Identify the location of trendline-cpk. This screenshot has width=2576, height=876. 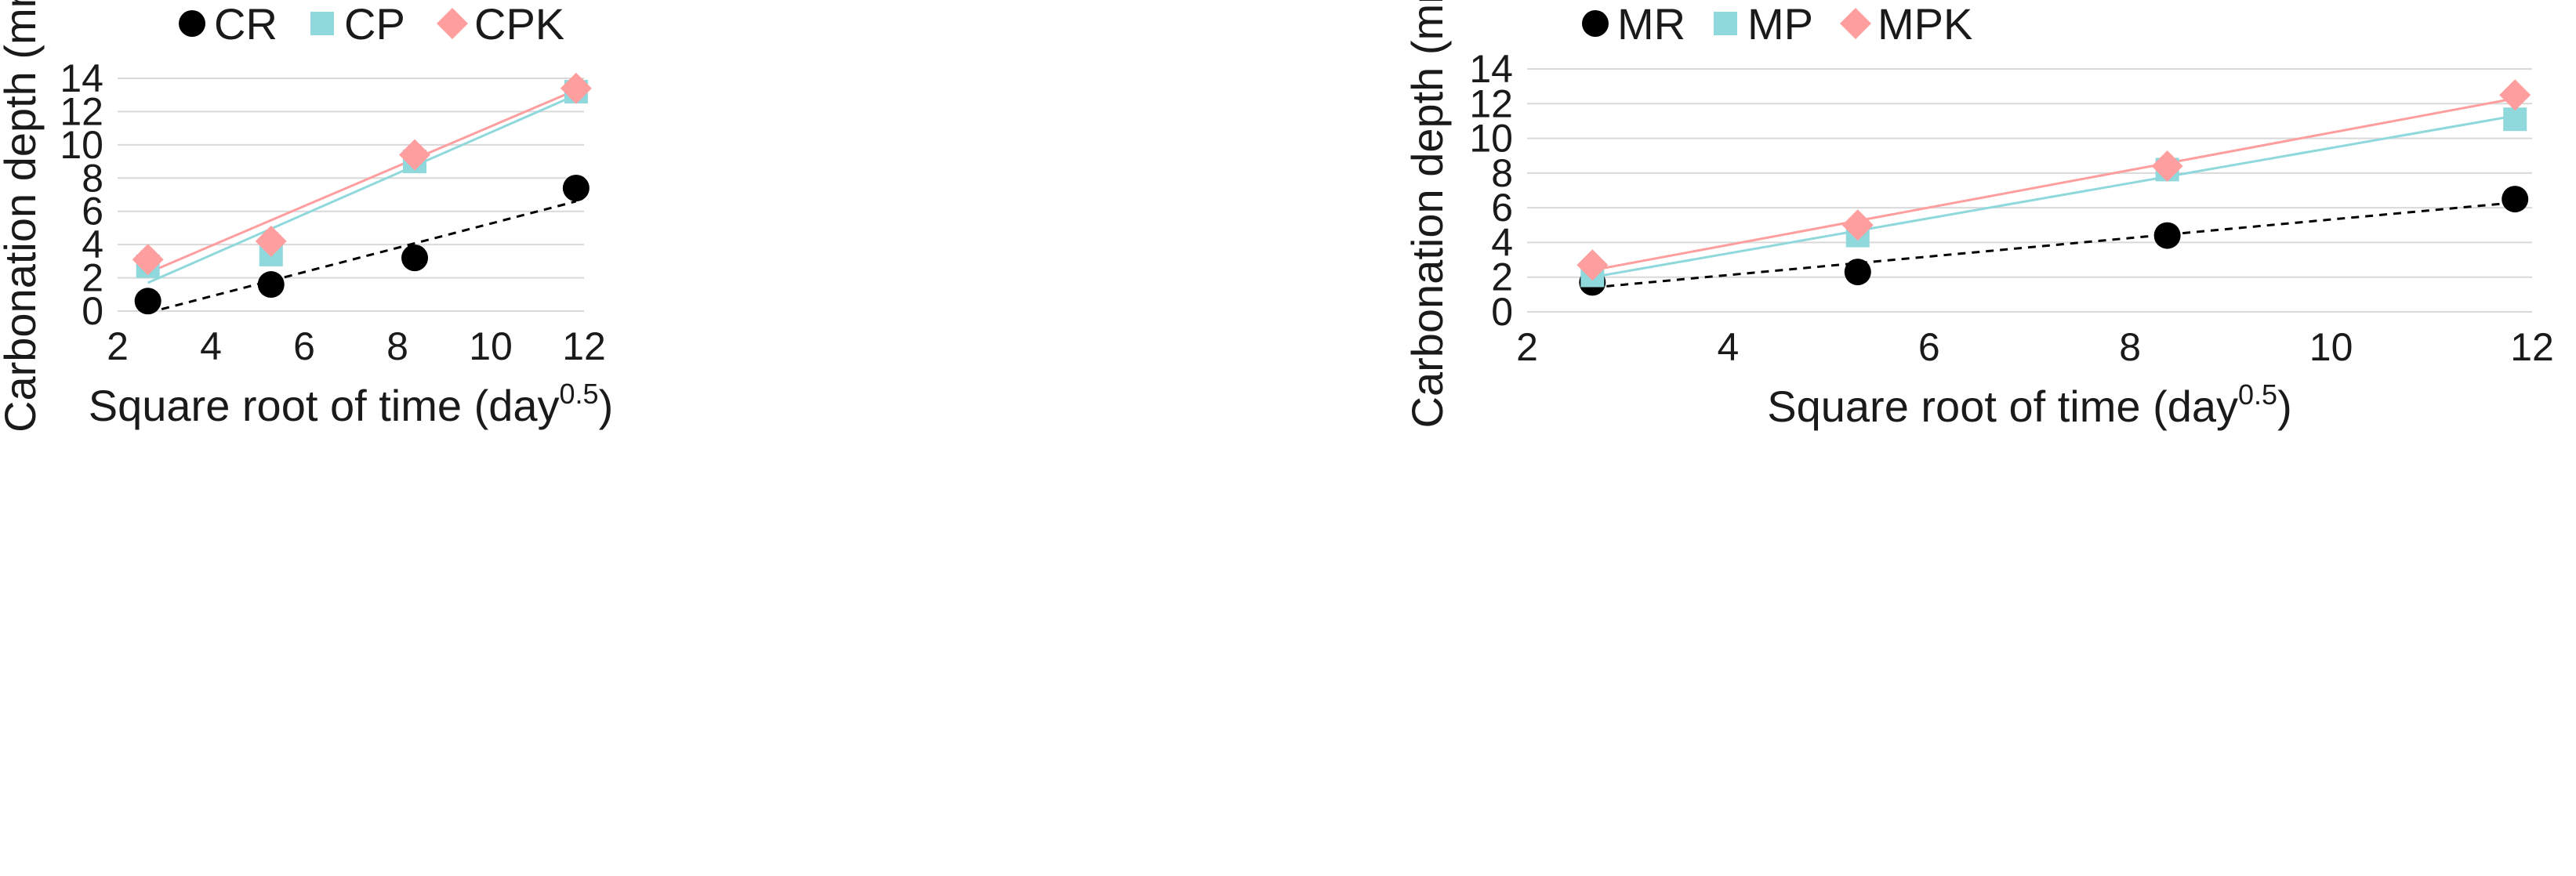
(362, 181).